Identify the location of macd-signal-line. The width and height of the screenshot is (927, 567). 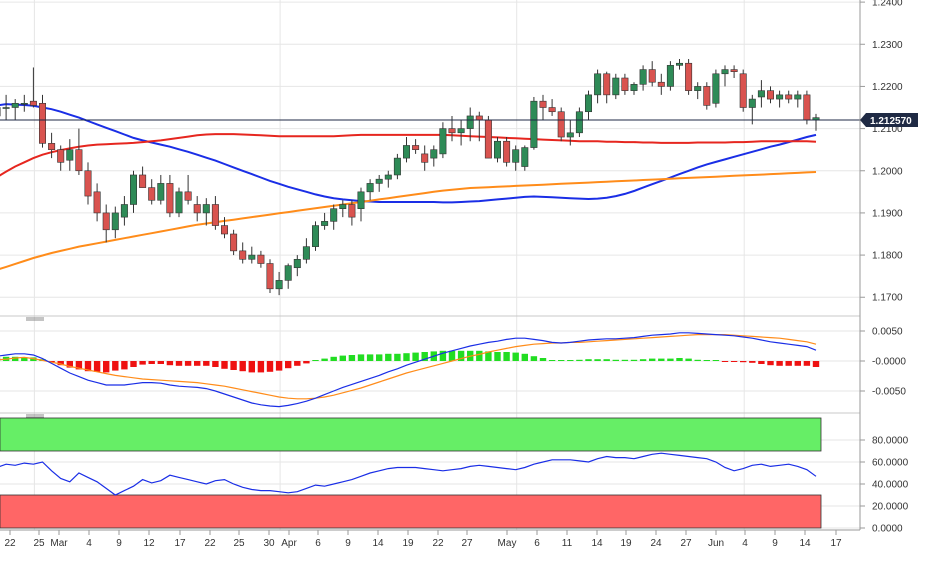
(408, 367).